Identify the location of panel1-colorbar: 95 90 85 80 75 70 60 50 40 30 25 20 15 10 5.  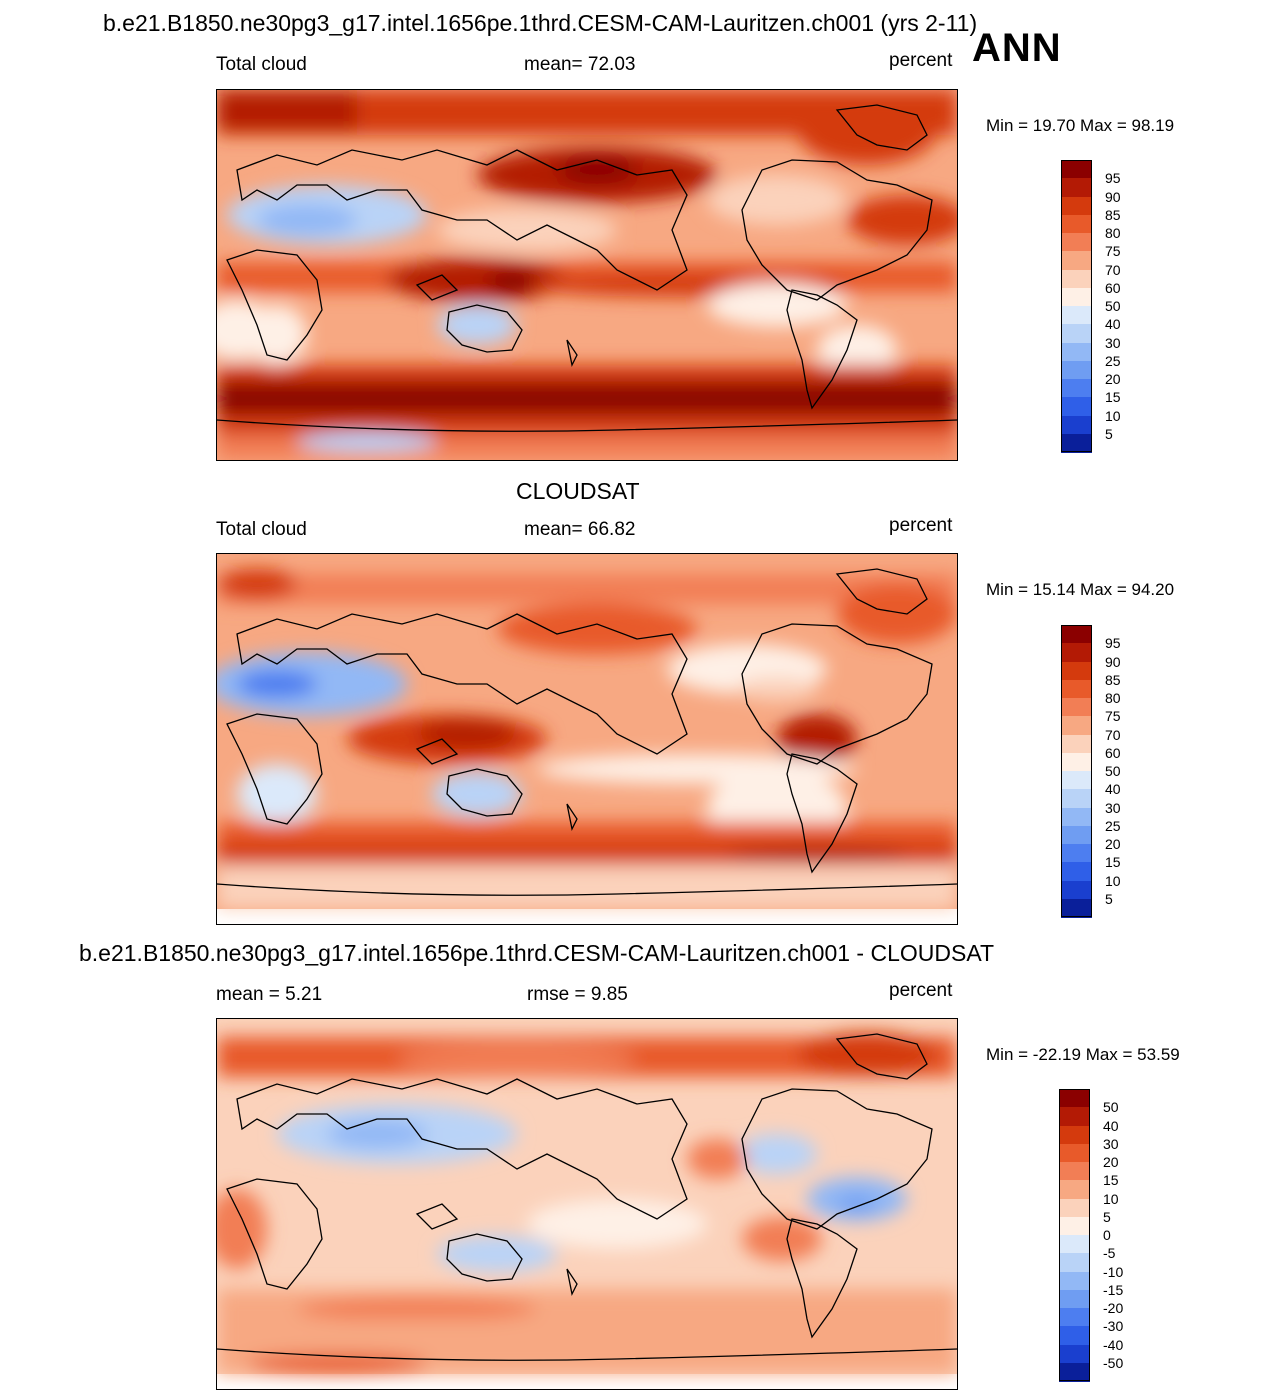
(1091, 306).